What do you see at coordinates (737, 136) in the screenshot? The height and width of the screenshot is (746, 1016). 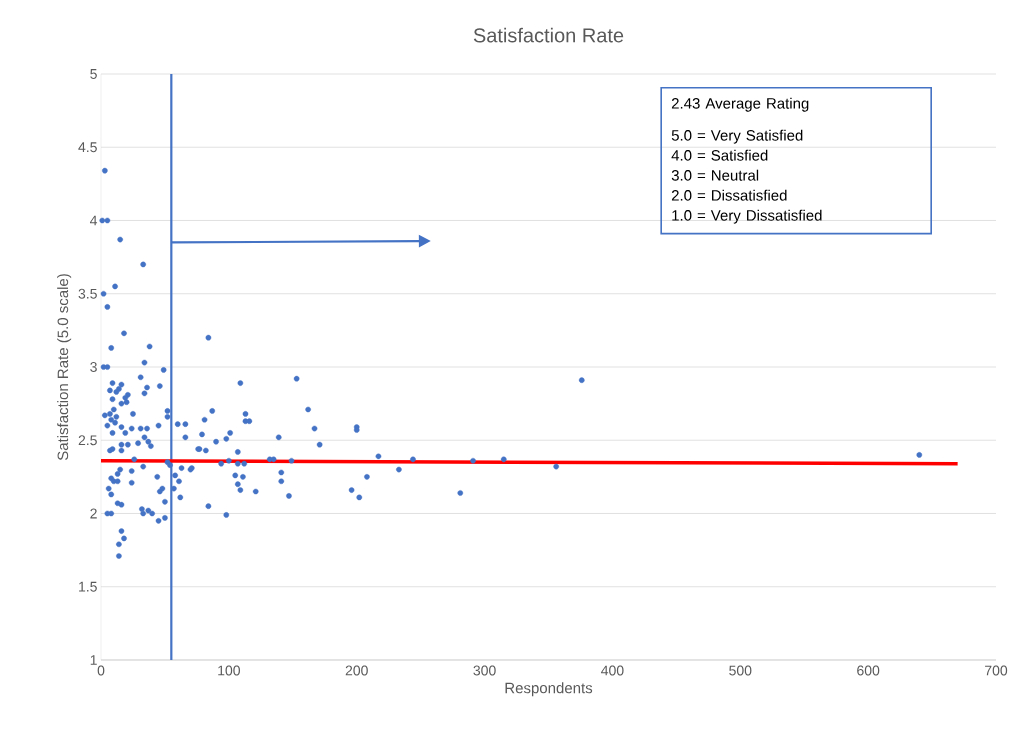 I see `annotation: 5.0 = Very Satisfied` at bounding box center [737, 136].